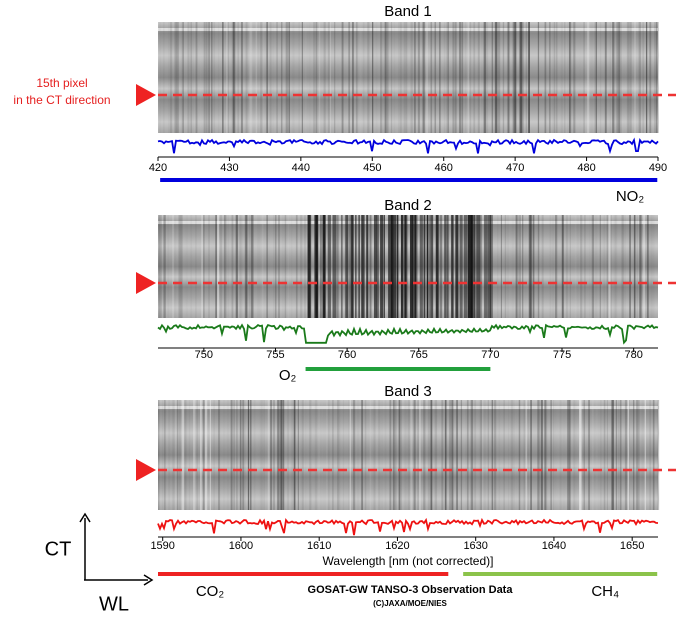 This screenshot has width=680, height=624. Describe the element at coordinates (275, 355) in the screenshot. I see `x-tick-label: 755` at that location.